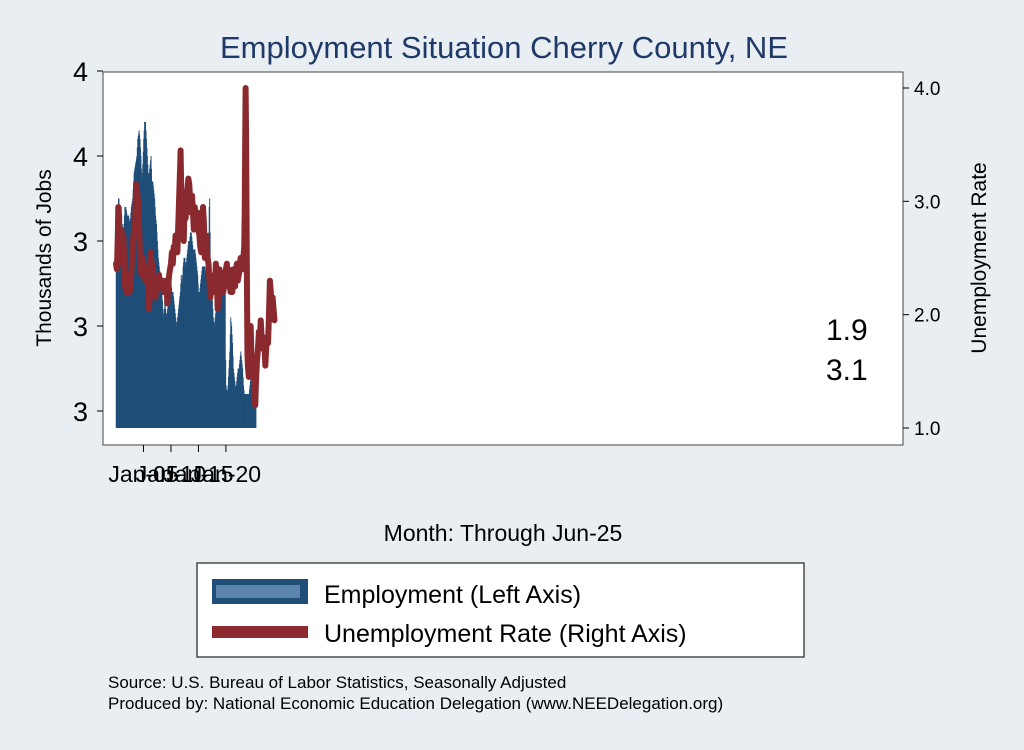 This screenshot has width=1024, height=750. What do you see at coordinates (452, 595) in the screenshot?
I see `legend-label-employment: Employment (Left Axis)` at bounding box center [452, 595].